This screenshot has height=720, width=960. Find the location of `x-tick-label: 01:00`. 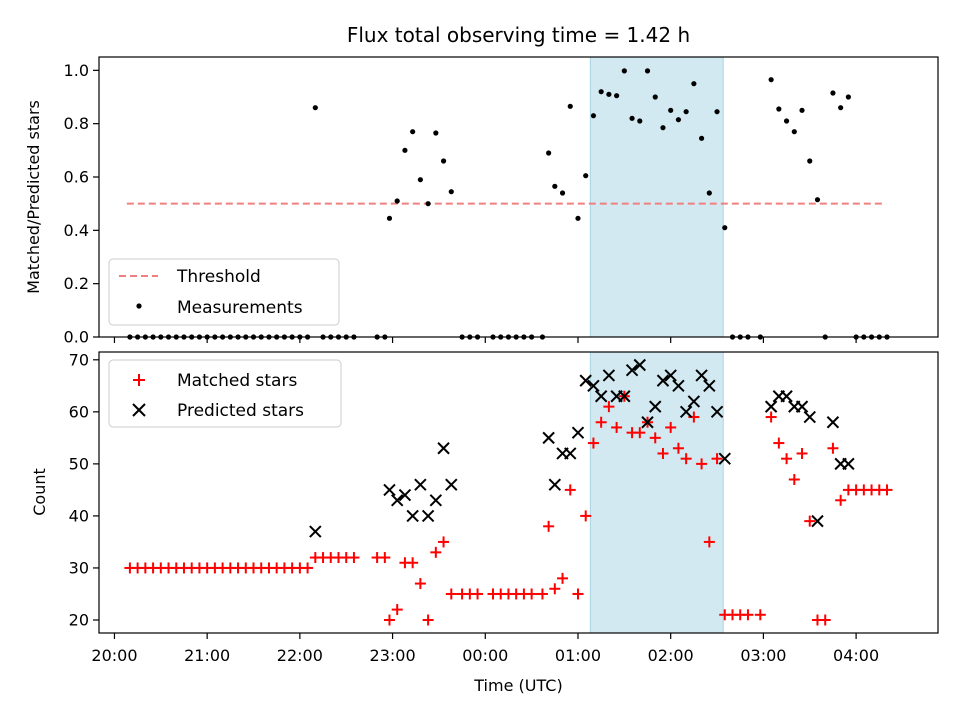

x-tick-label: 01:00 is located at coordinates (578, 655).